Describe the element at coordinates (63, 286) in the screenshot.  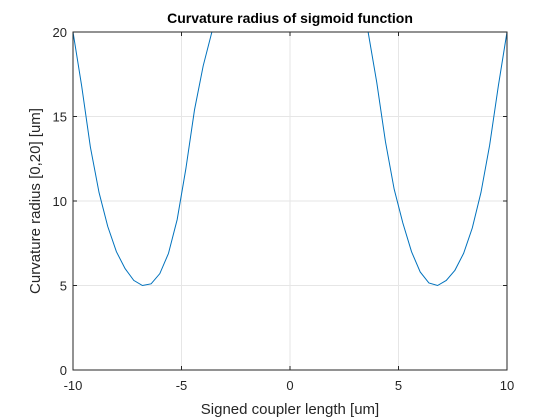
I see `y-tick-label: 5` at that location.